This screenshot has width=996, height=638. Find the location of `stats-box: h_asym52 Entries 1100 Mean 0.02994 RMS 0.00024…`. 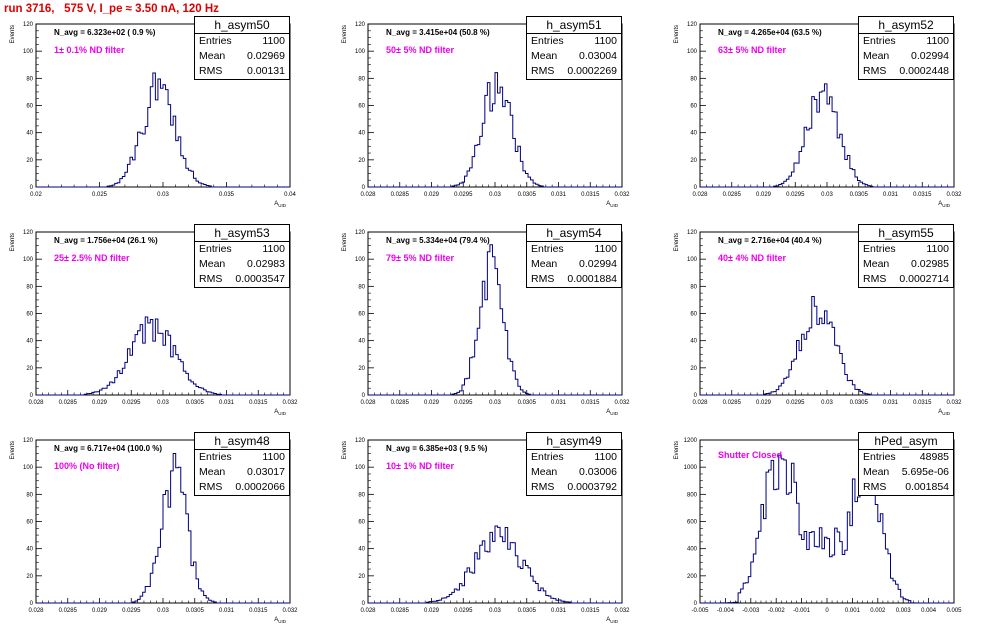

stats-box: h_asym52 Entries 1100 Mean 0.02994 RMS 0.00024… is located at coordinates (906, 48).